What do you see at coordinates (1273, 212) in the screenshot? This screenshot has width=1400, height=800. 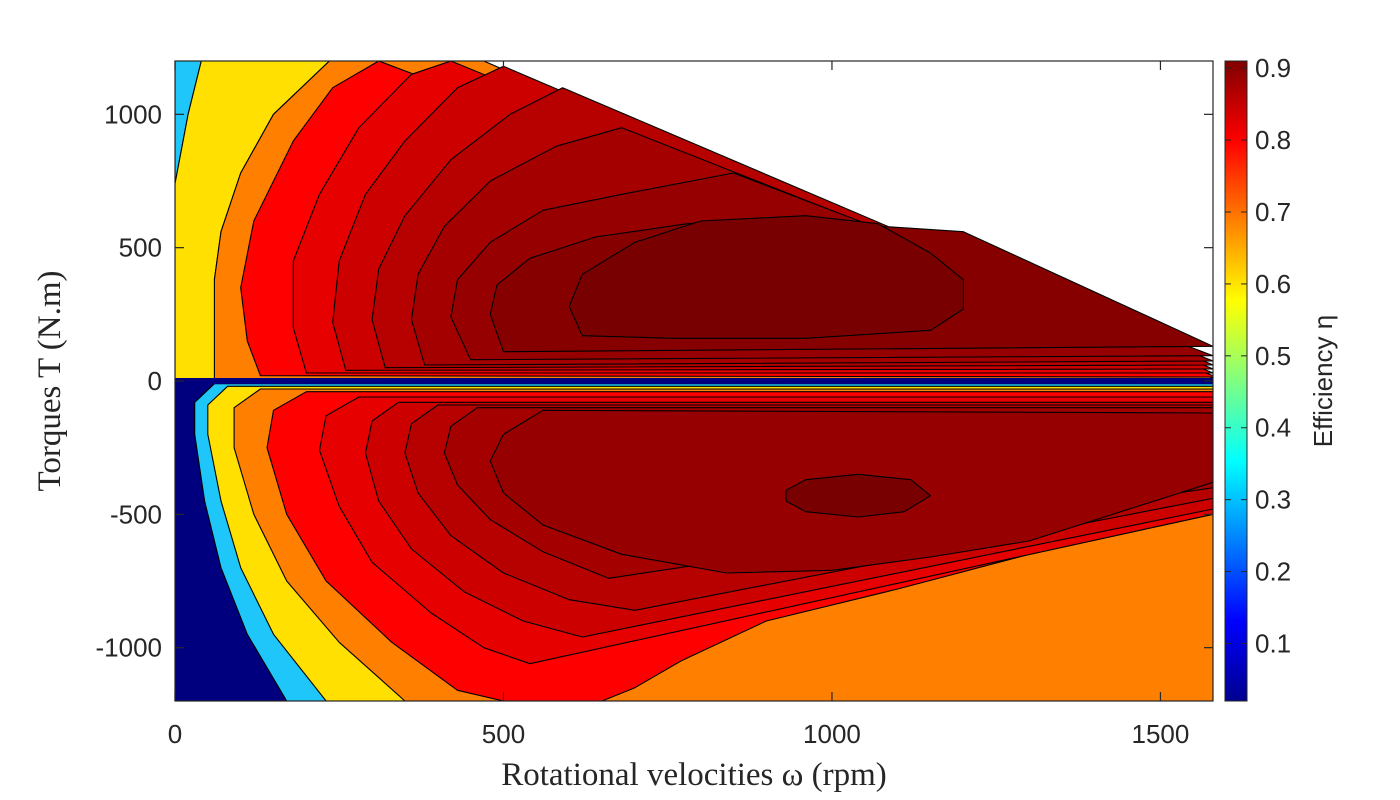 I see `colorbar-tick-label: 0.7` at bounding box center [1273, 212].